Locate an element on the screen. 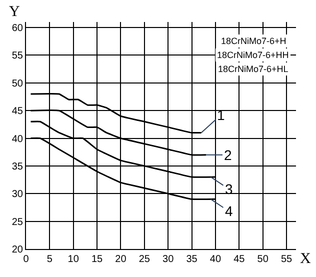 The width and height of the screenshot is (316, 277). y-tick-label: 55 is located at coordinates (18, 56).